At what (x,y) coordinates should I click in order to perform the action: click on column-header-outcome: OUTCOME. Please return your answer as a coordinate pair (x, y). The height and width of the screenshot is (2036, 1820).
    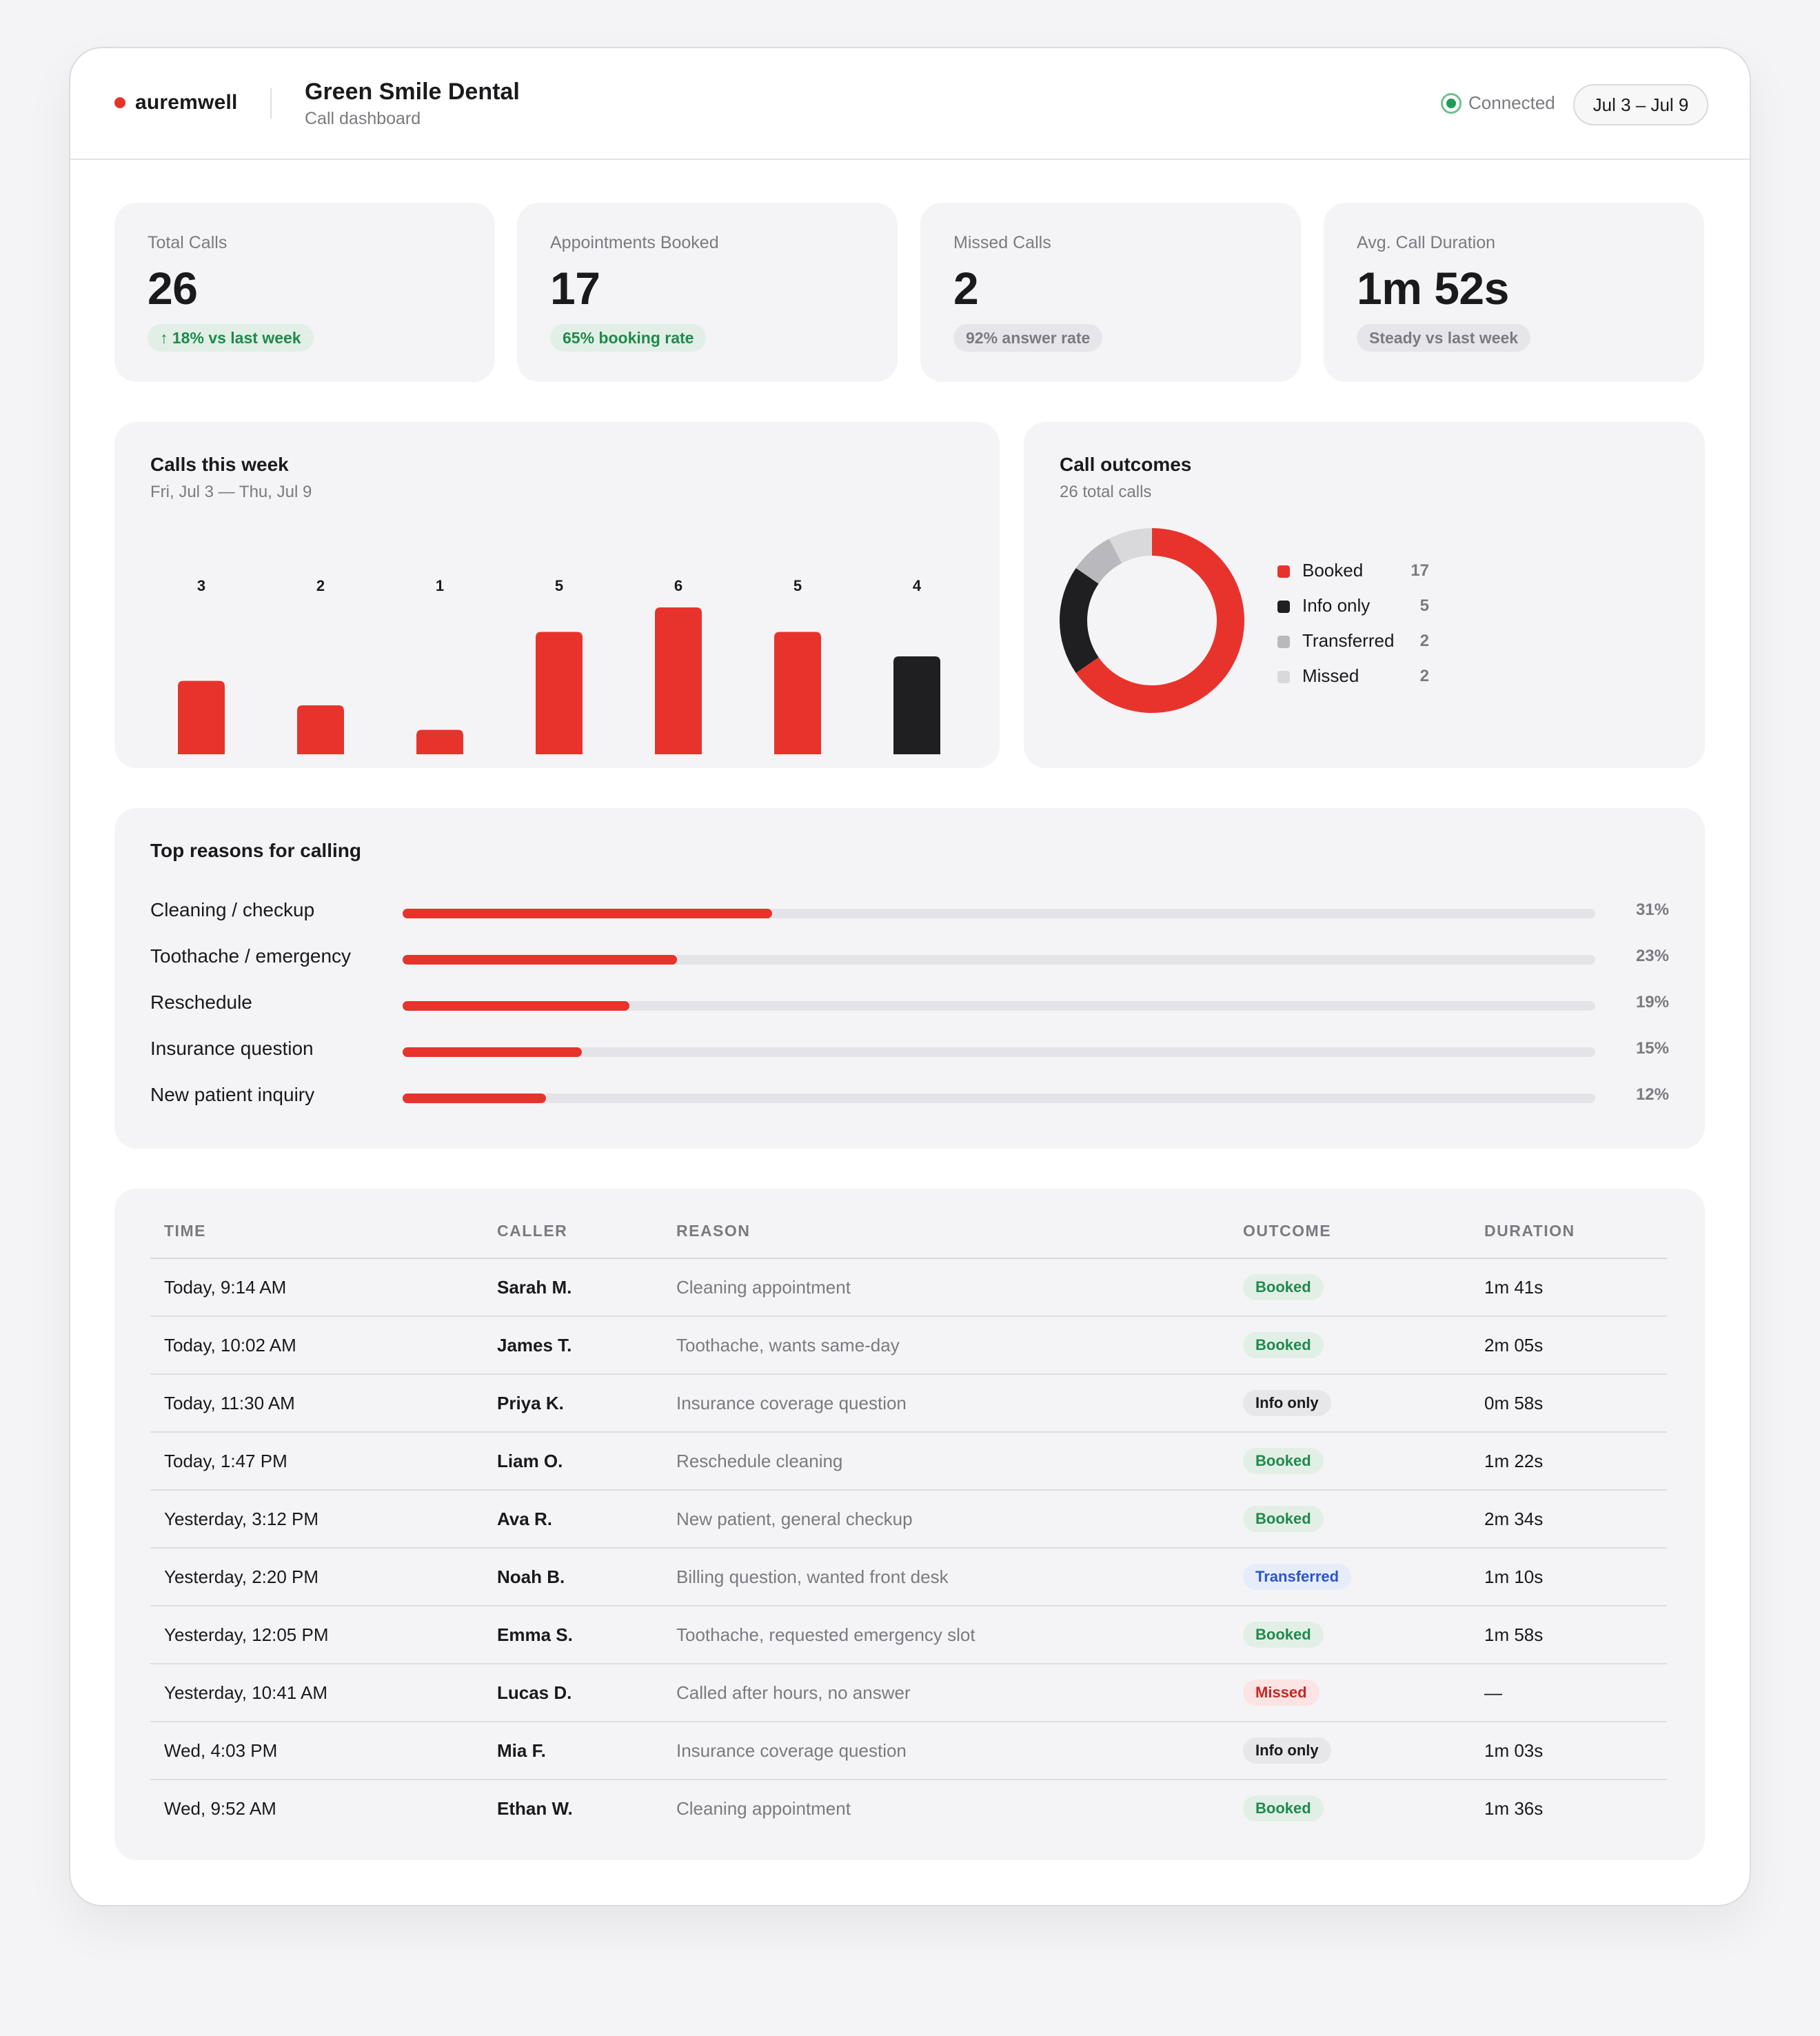
    Looking at the image, I should click on (1287, 1231).